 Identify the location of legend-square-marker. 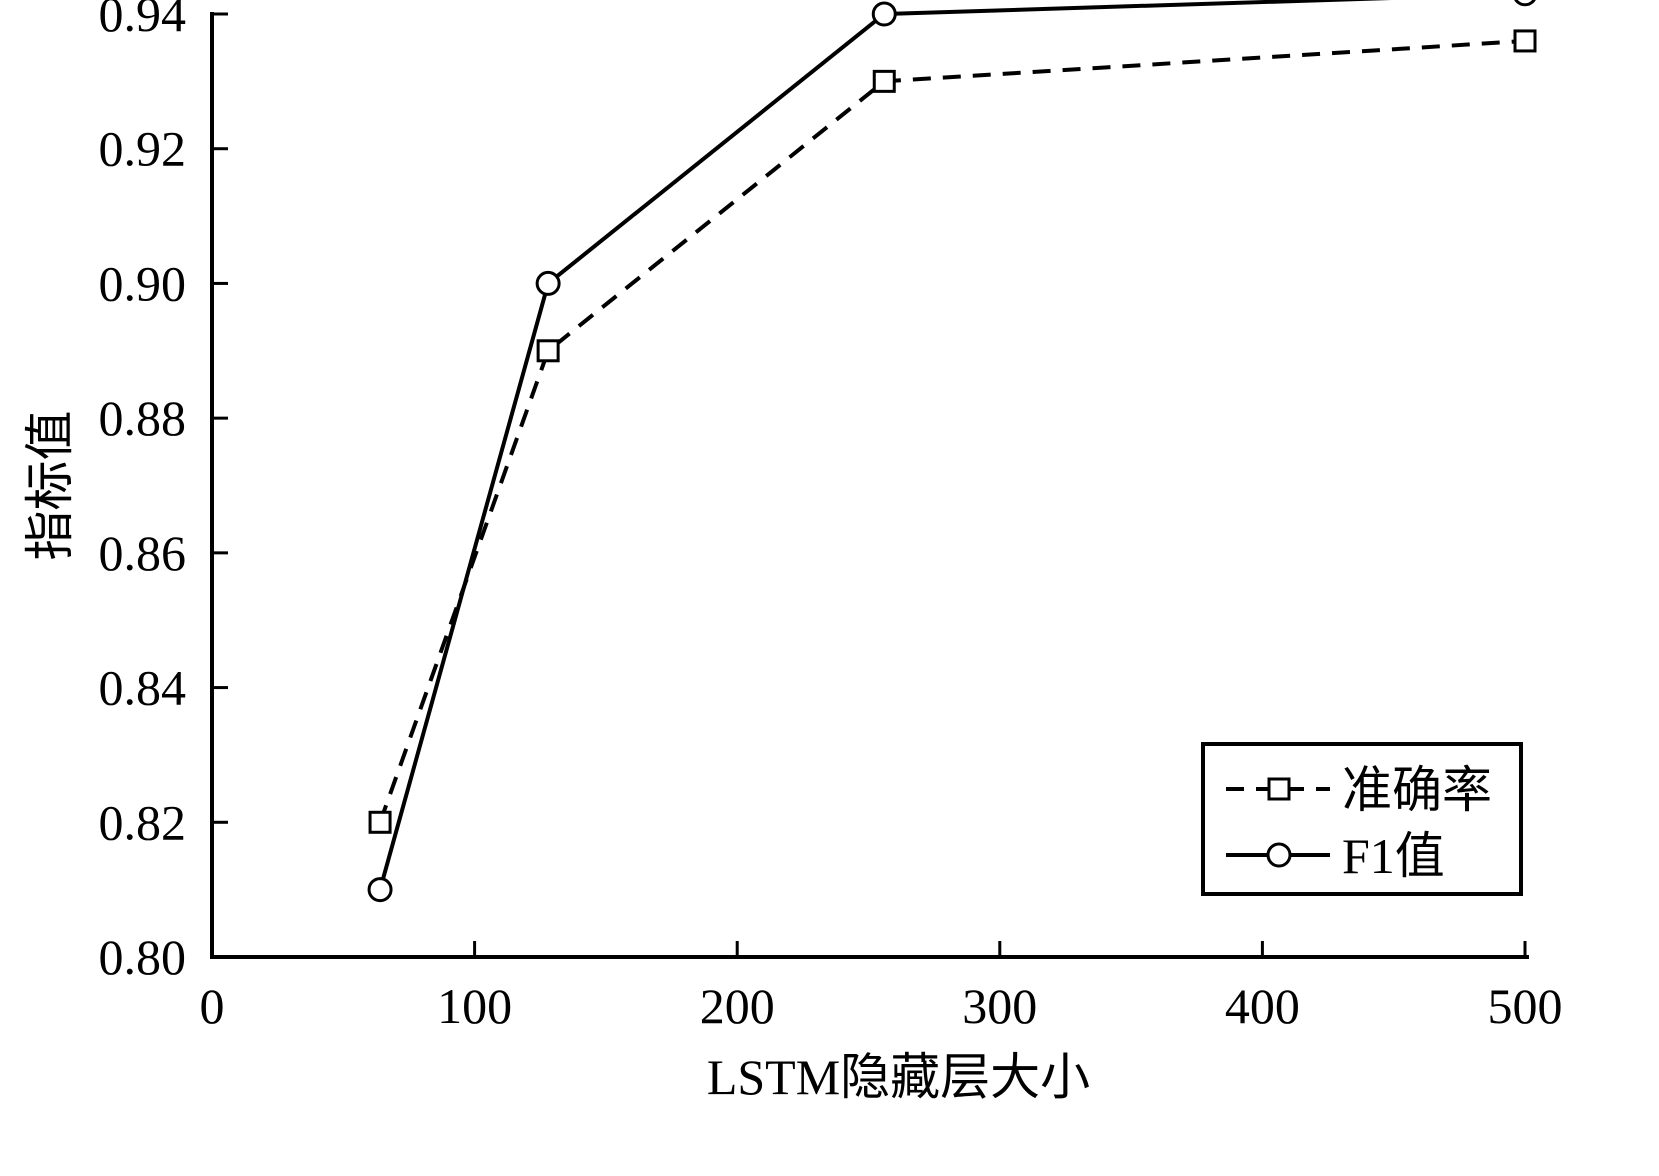
(1279, 789).